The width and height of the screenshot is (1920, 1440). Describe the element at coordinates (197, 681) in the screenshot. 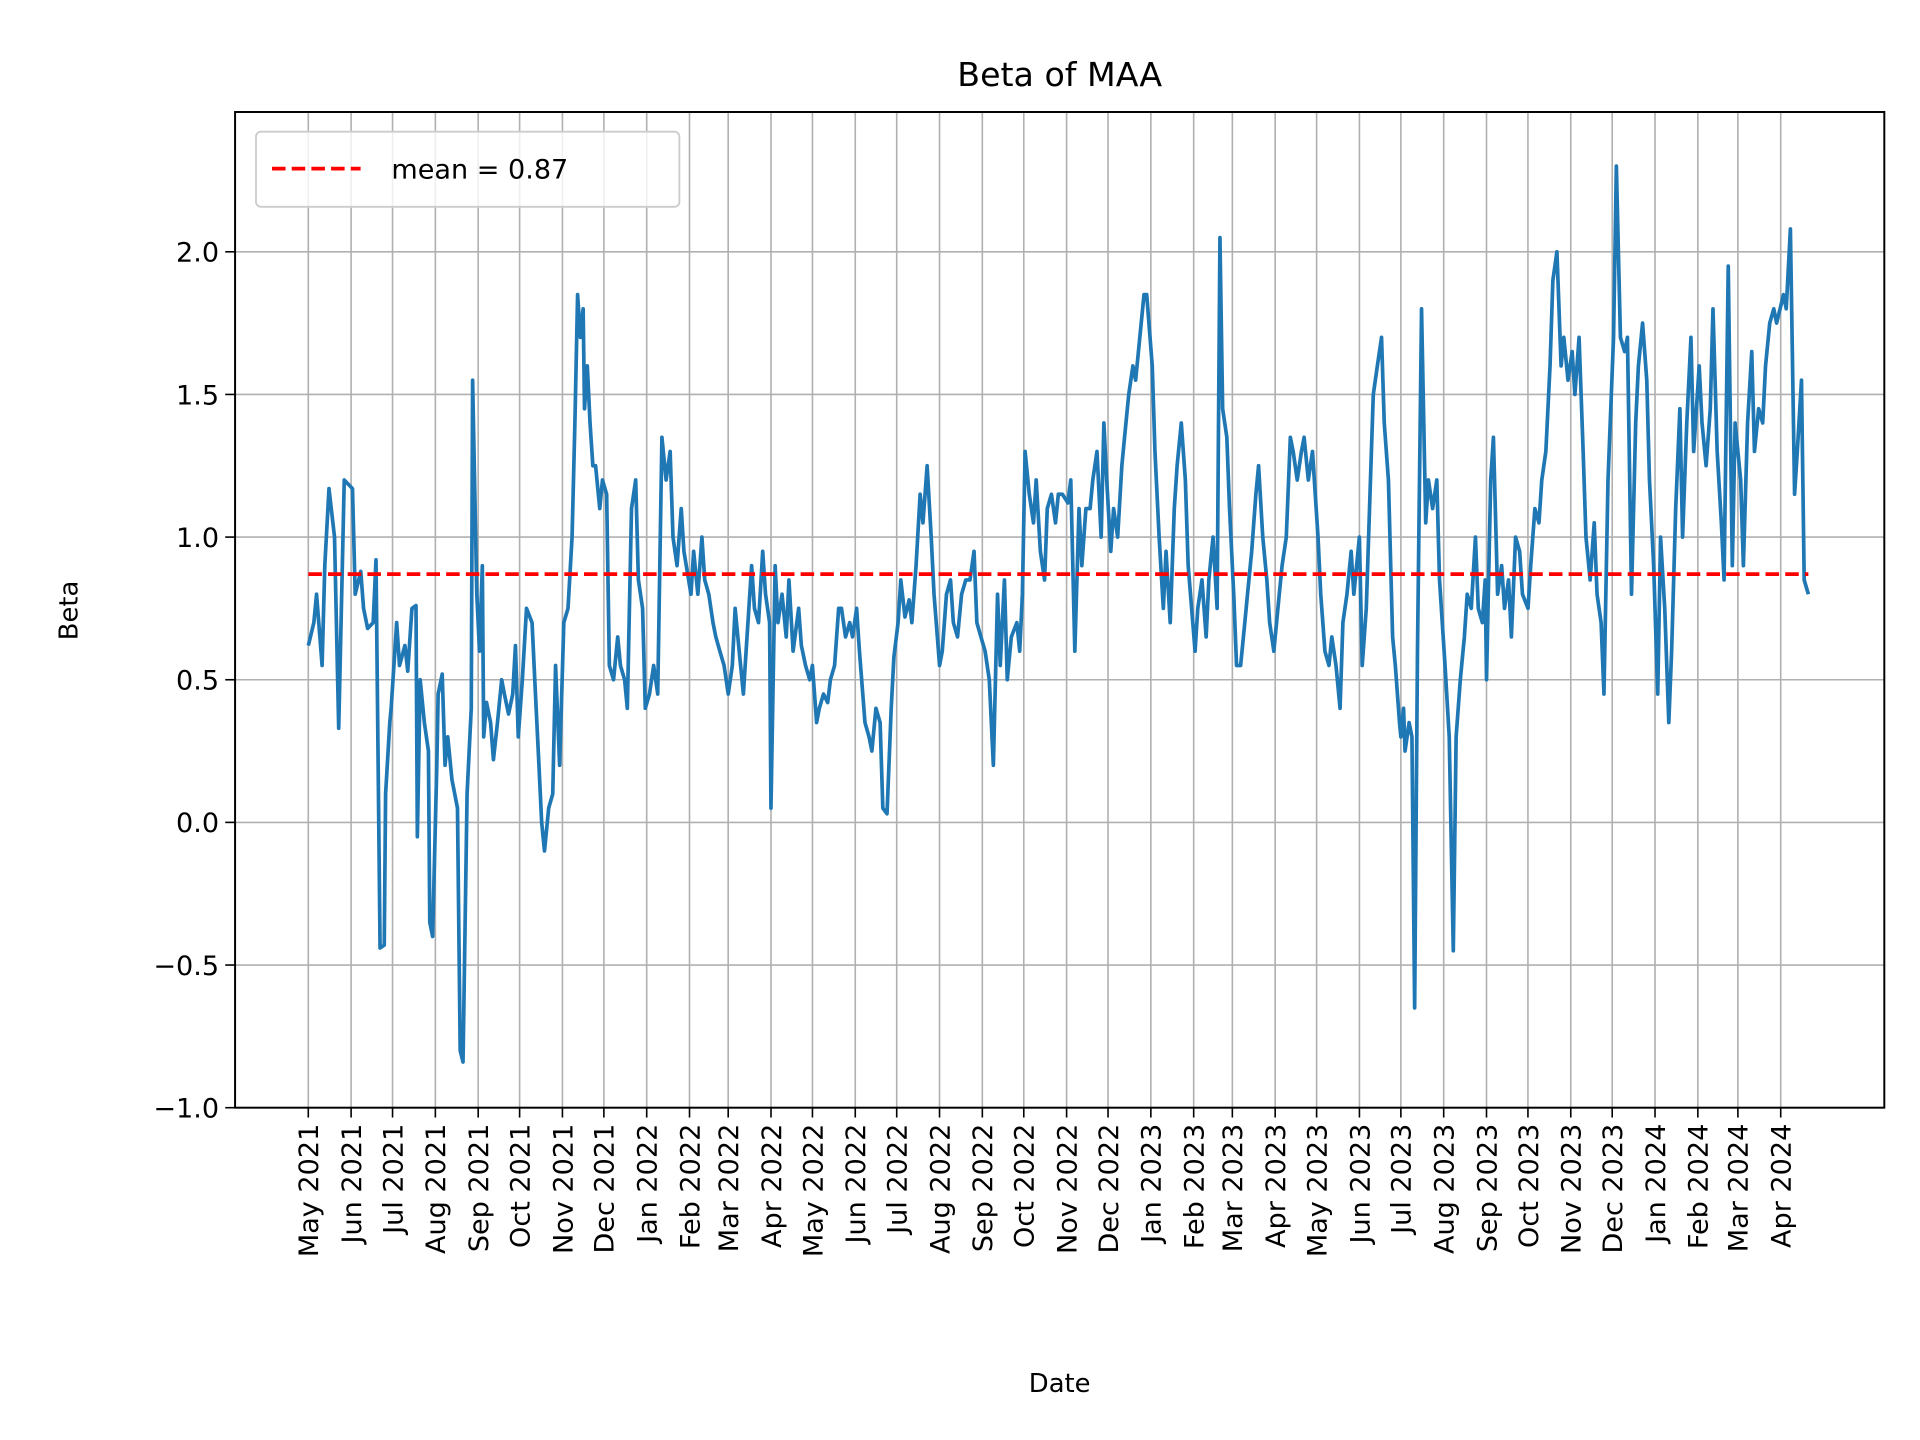

I see `y-tick-label: 0.5` at that location.